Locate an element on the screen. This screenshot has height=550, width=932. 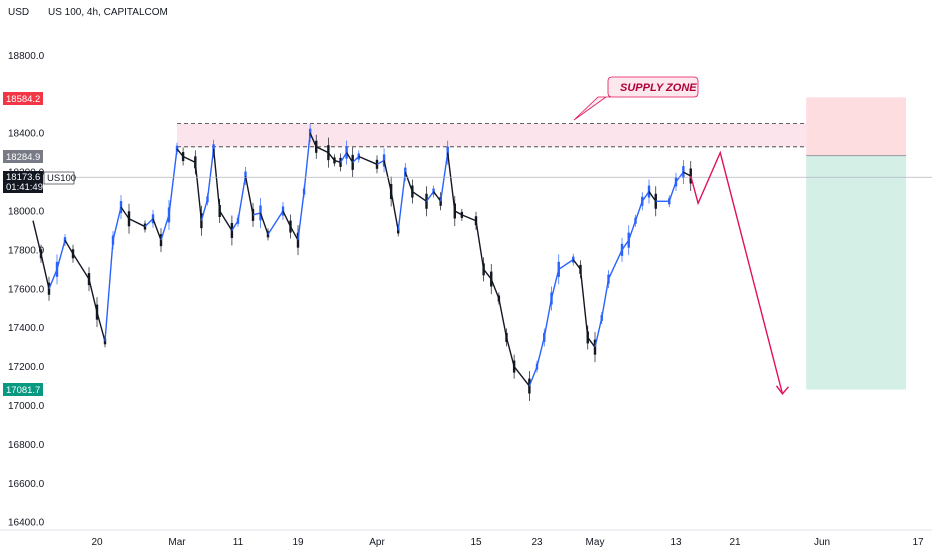
y-tick-label: 18400.0 is located at coordinates (26, 134).